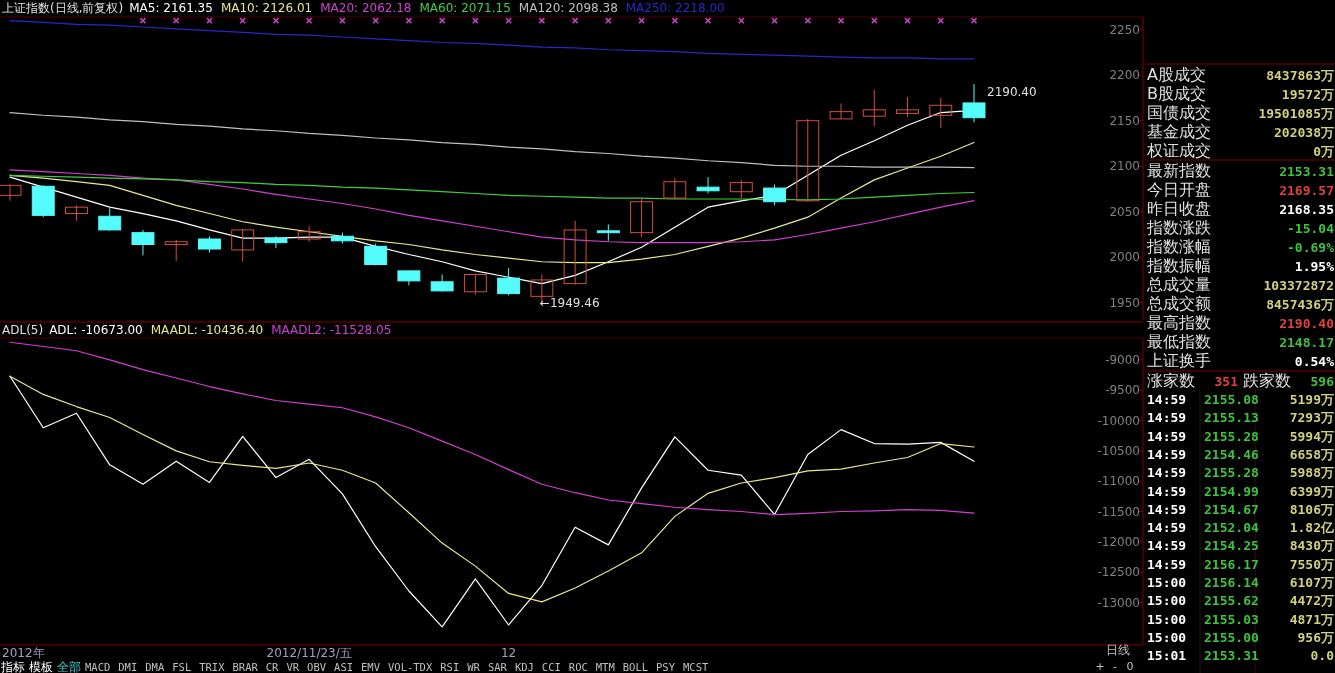 The height and width of the screenshot is (673, 1335). I want to click on text: 昨日收盘, so click(1179, 208).